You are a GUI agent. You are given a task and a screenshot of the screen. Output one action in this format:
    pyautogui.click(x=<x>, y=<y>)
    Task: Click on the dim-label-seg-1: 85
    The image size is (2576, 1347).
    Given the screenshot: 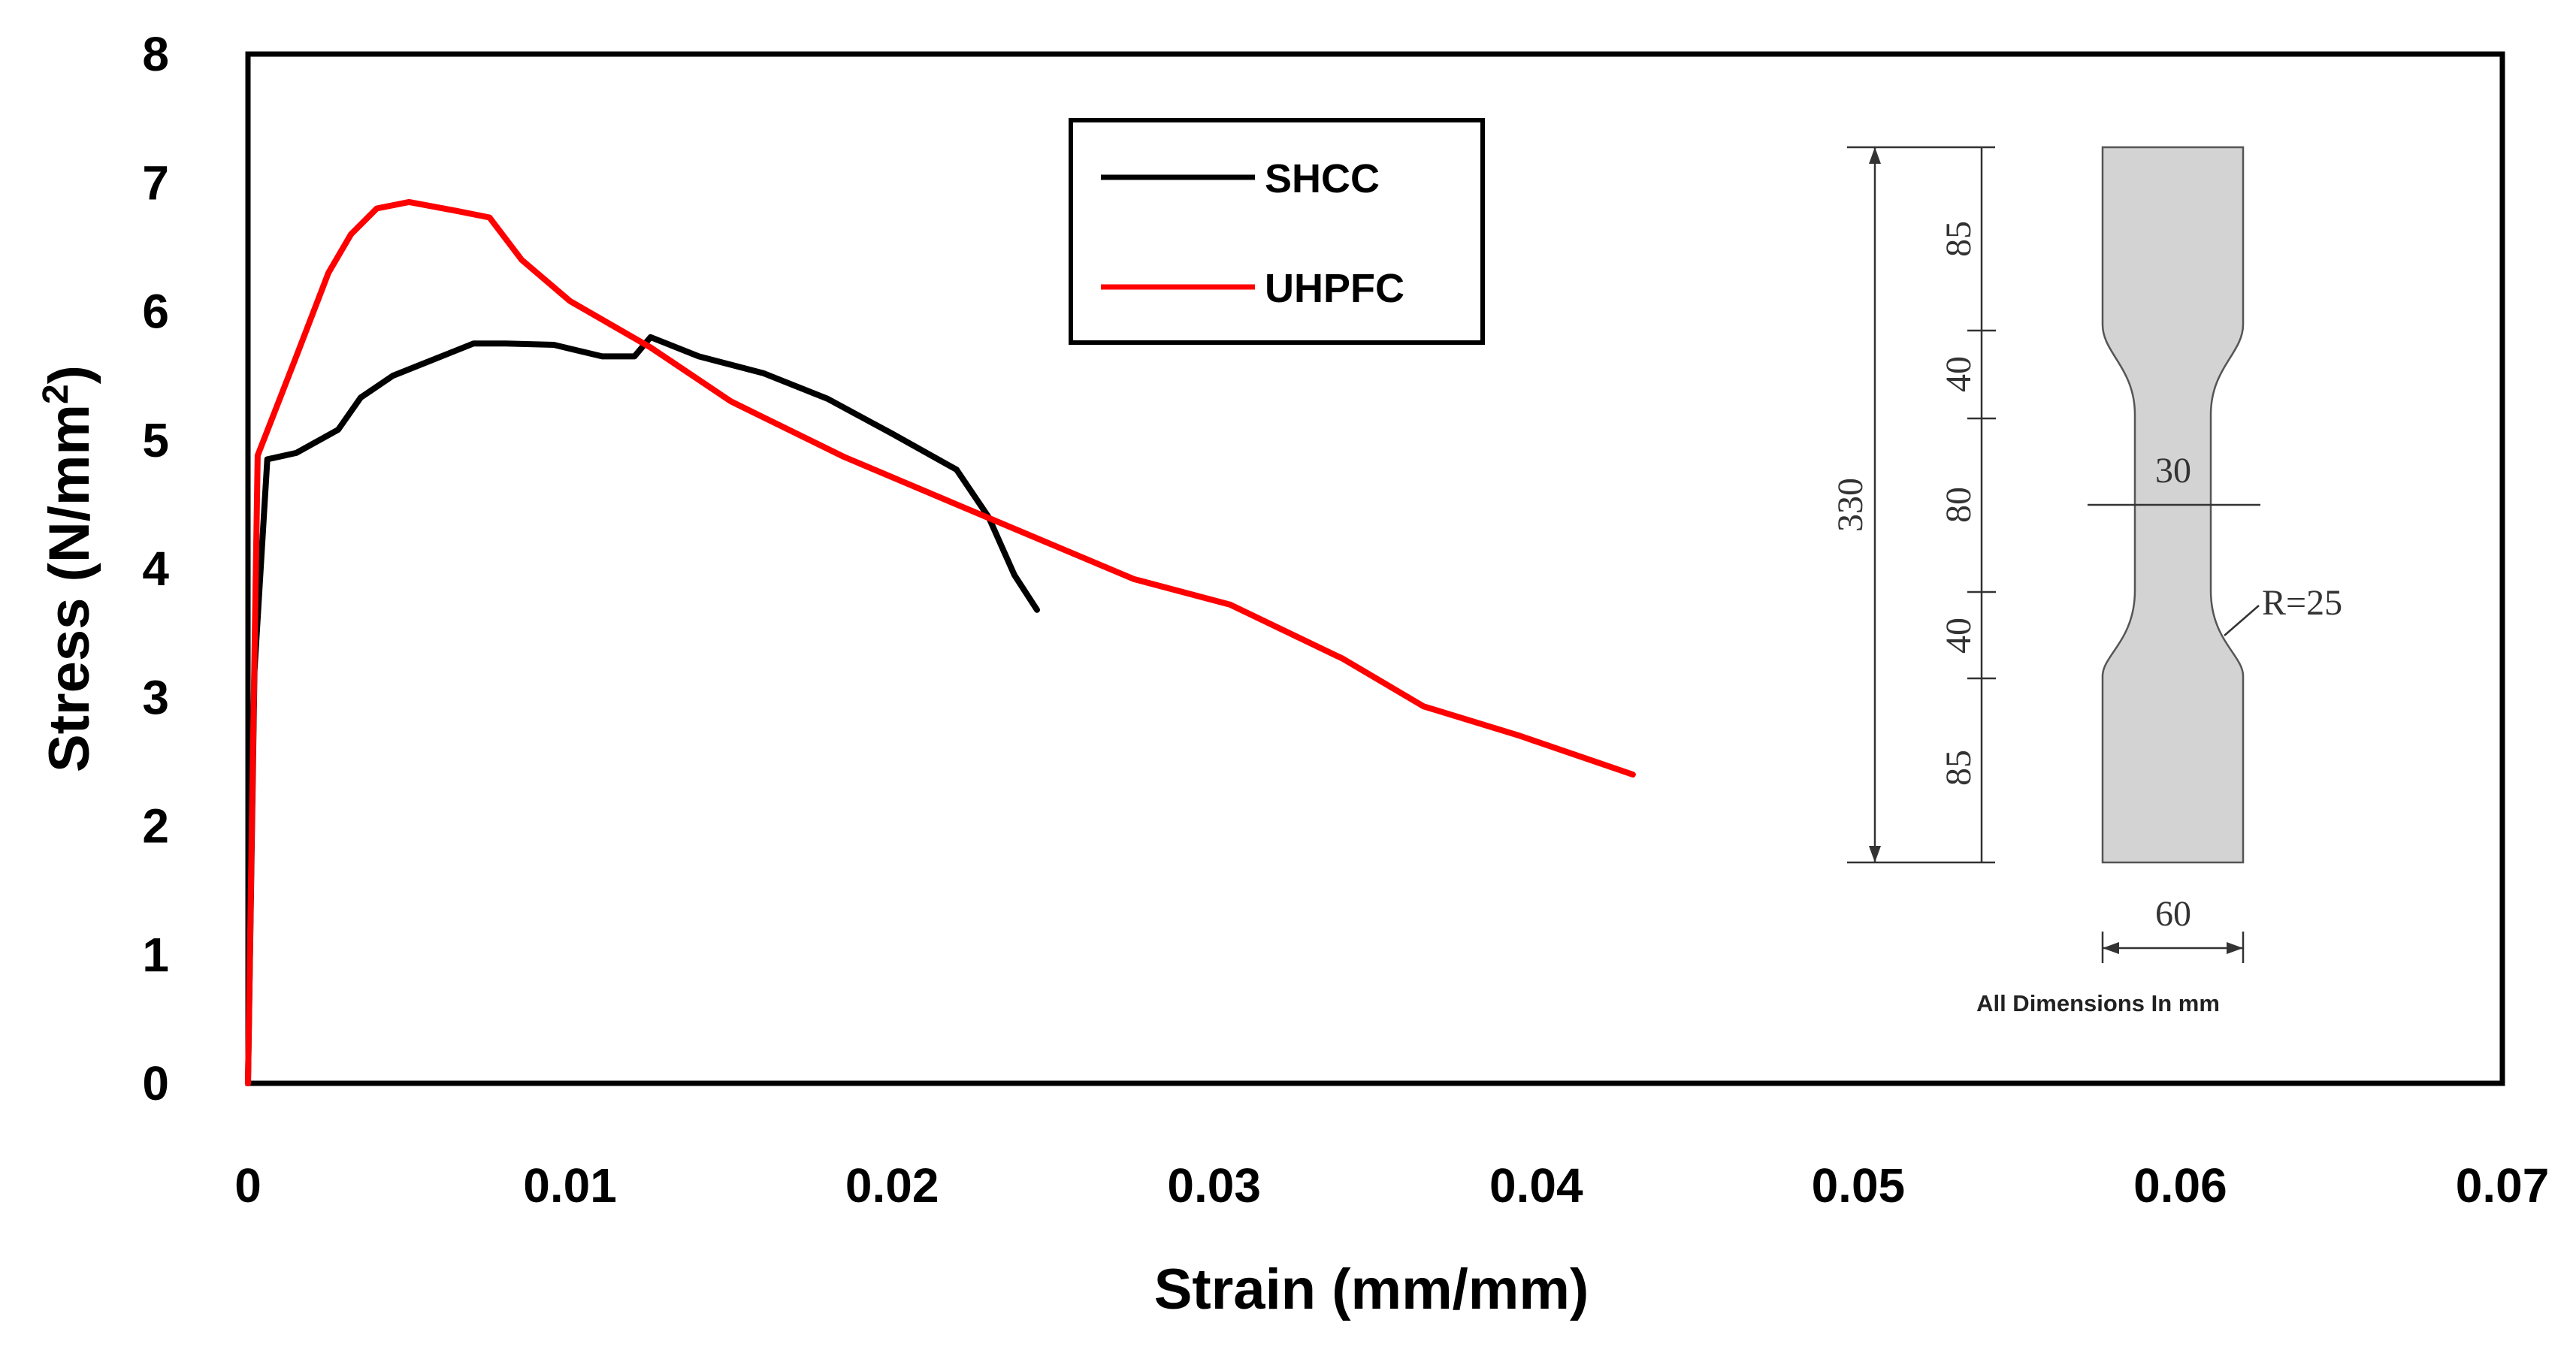 What is the action you would take?
    pyautogui.click(x=1959, y=239)
    